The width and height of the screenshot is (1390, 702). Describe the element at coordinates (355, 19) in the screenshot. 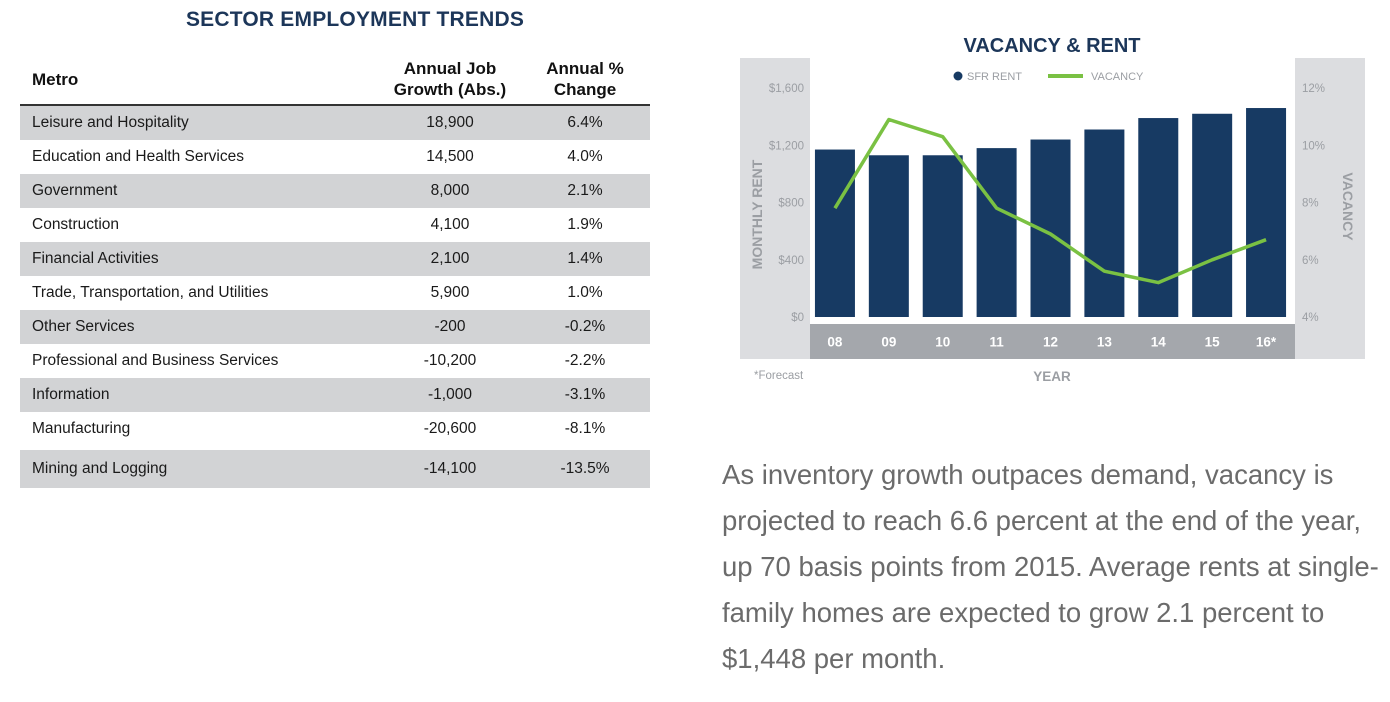

I see `table-title: SECTOR EMPLOYMENT TRENDS` at that location.